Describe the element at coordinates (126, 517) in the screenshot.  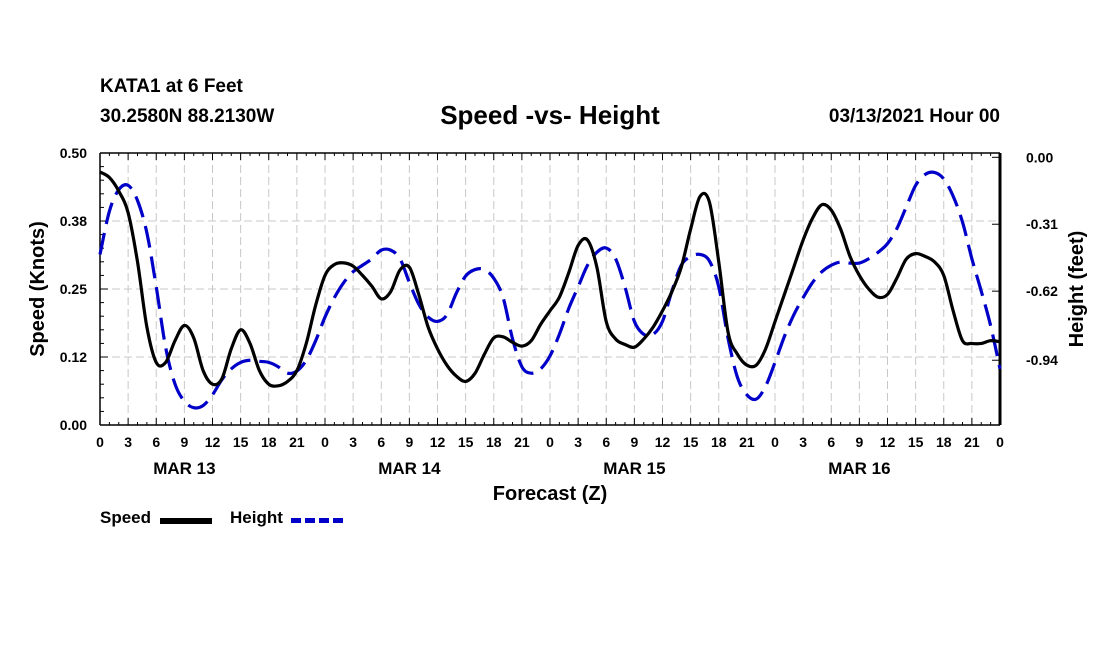
I see `legend-speed-label: Speed` at that location.